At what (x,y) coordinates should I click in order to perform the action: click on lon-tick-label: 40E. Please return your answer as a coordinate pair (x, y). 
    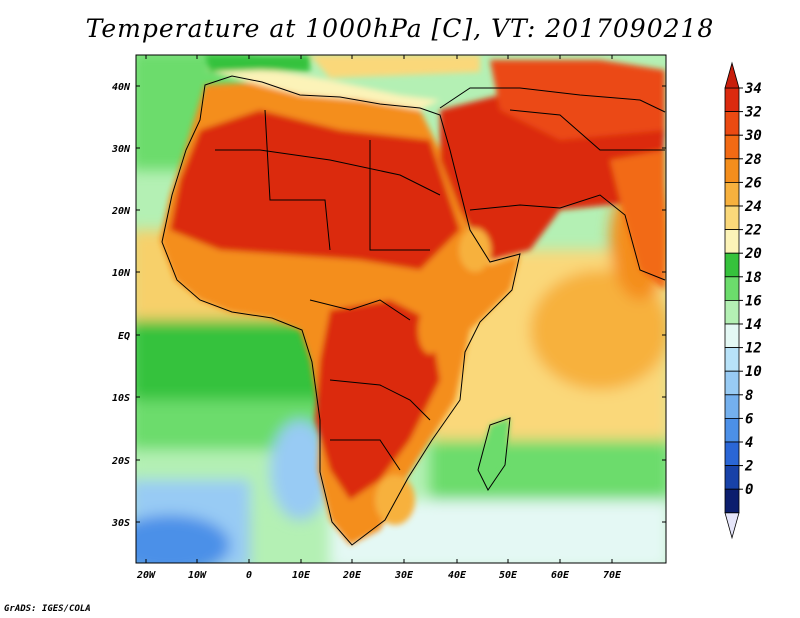
    Looking at the image, I should click on (457, 575).